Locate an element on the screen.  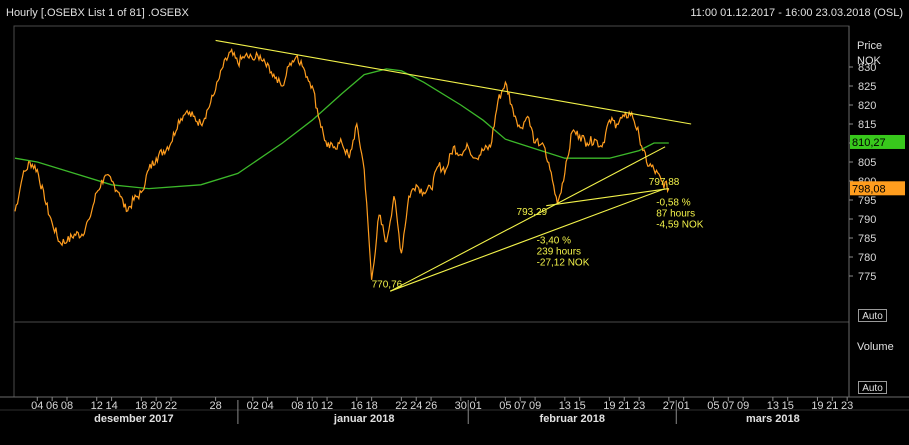
price-axis-label: Price is located at coordinates (869, 46).